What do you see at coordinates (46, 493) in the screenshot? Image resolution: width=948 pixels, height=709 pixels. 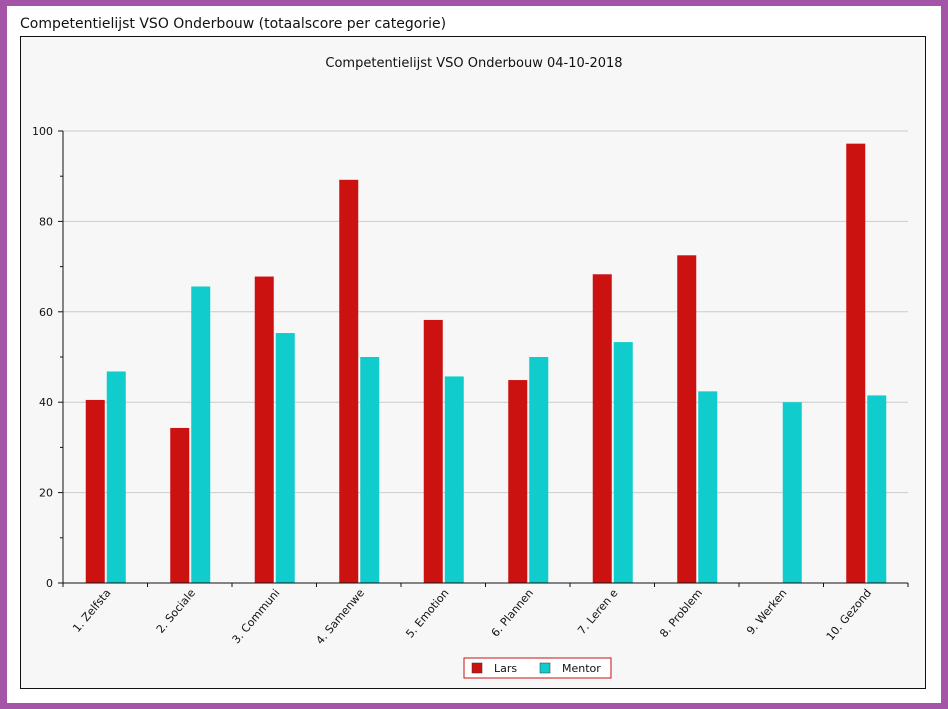 I see `y-tick-label: 20` at bounding box center [46, 493].